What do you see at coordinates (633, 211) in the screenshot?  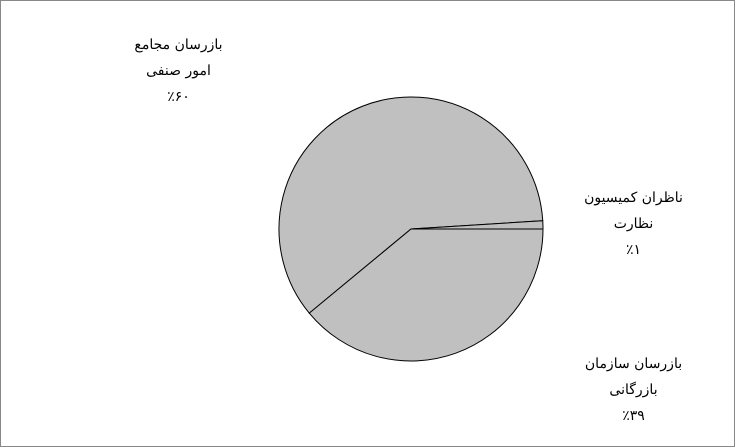 I see `slice-label: ناظران کمیسیون نظارت` at bounding box center [633, 211].